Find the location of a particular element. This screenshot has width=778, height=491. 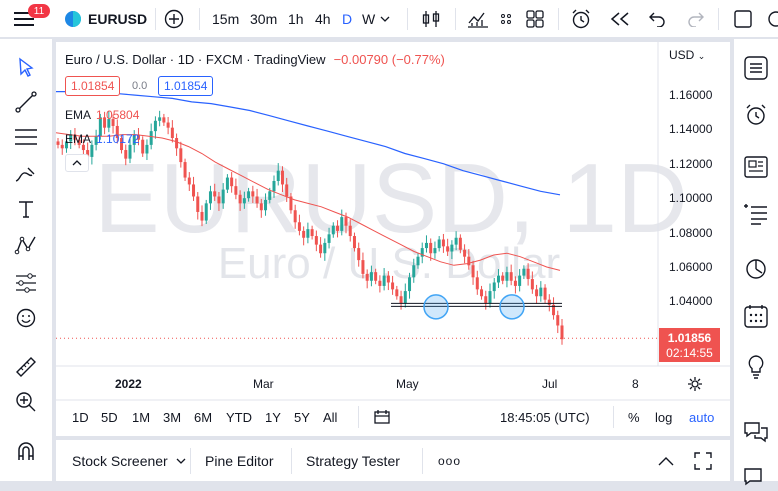

interval-dropdown is located at coordinates (385, 19).